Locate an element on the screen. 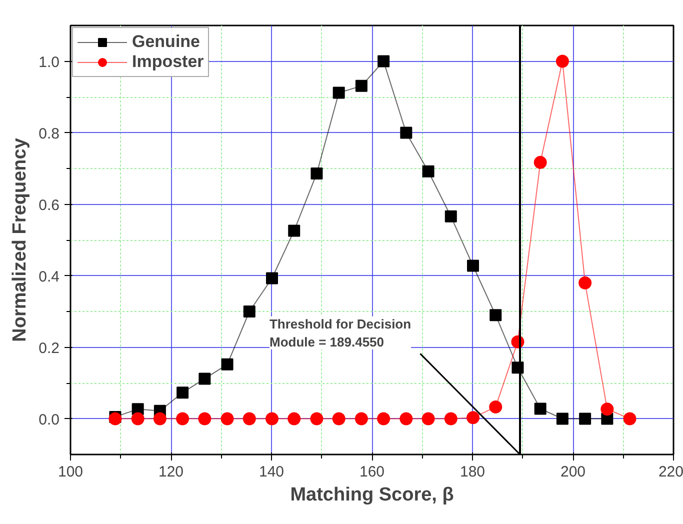 This screenshot has width=683, height=524. y-tick-label: 0.6 is located at coordinates (49, 205).